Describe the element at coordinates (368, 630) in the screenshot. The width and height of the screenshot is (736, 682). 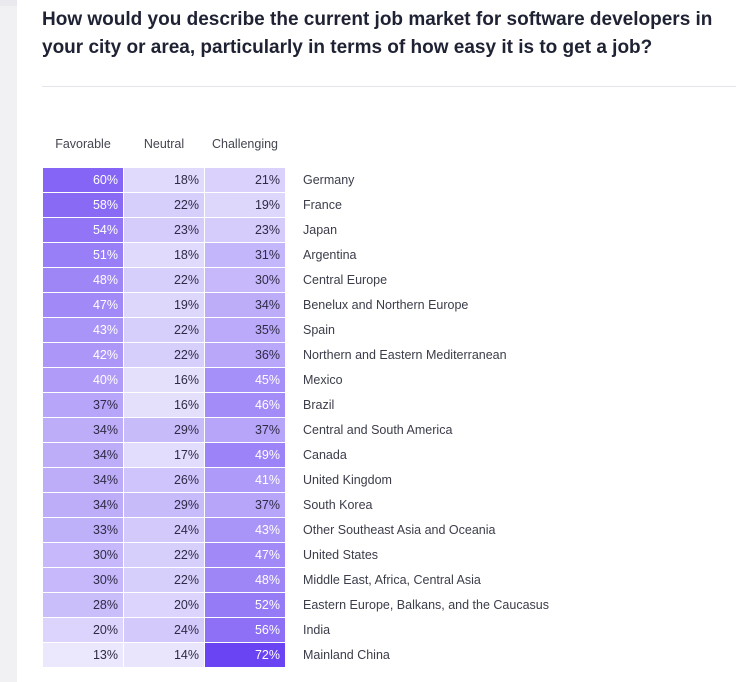
I see `table-row: 20% 24% 56% India` at that location.